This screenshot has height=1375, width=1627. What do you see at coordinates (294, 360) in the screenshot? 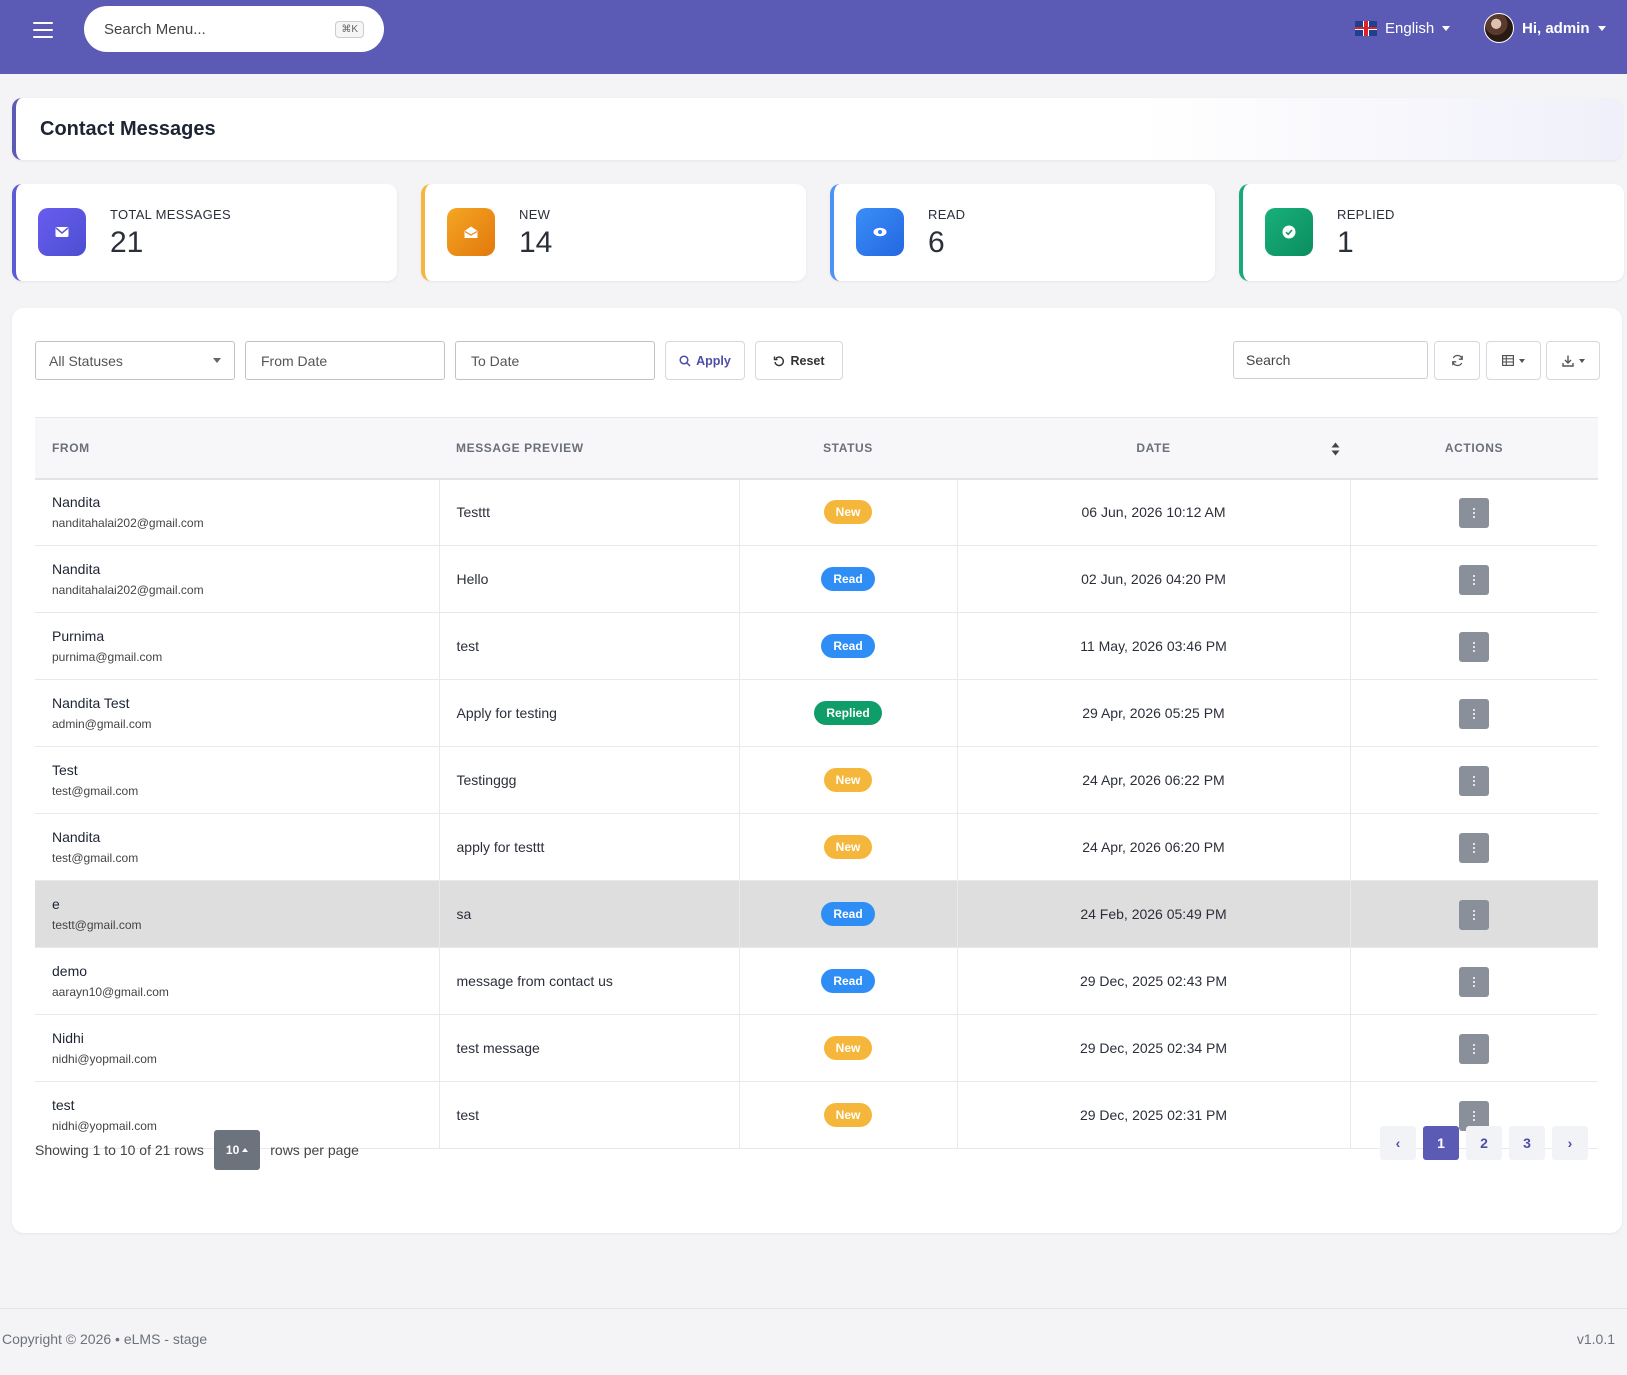
I see `from-date-placeholder: From Date` at bounding box center [294, 360].